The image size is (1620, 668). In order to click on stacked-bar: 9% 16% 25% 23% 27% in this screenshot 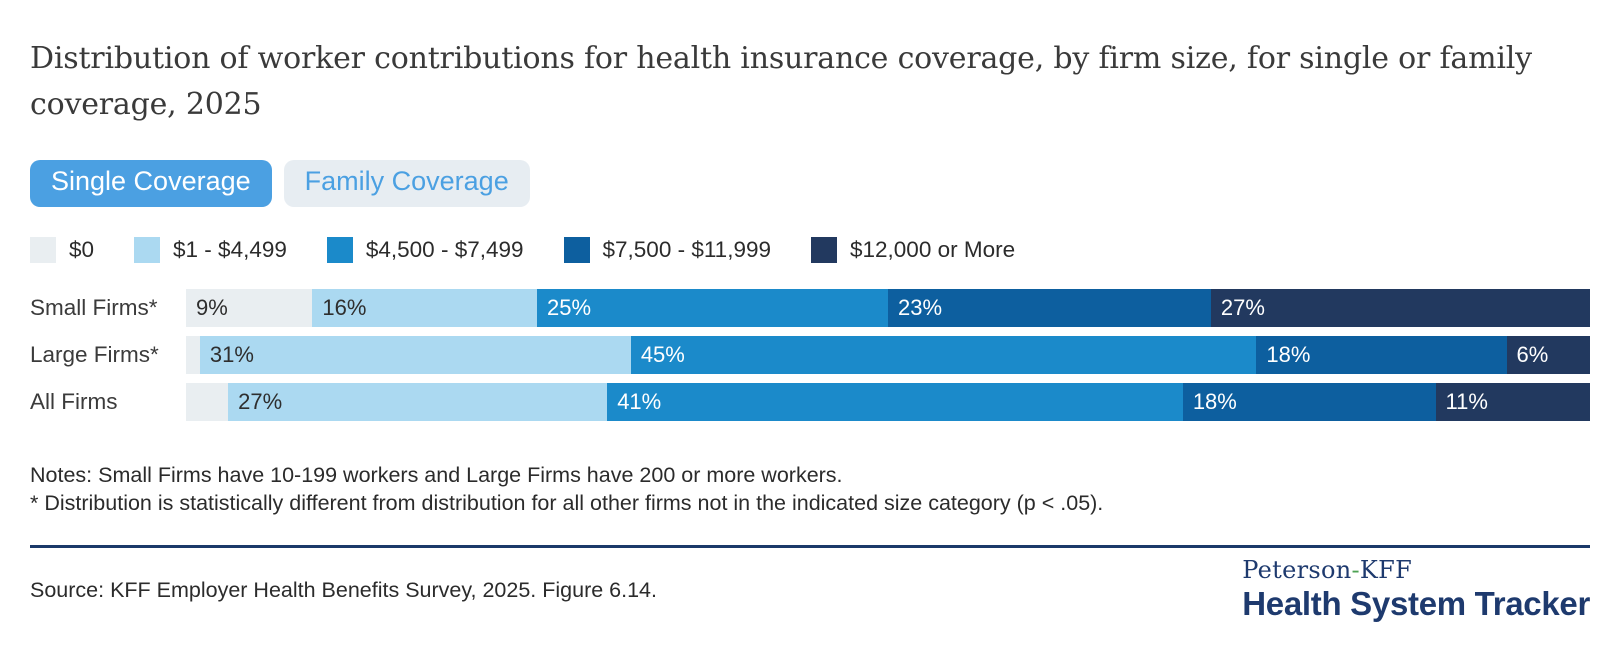, I will do `click(888, 307)`.